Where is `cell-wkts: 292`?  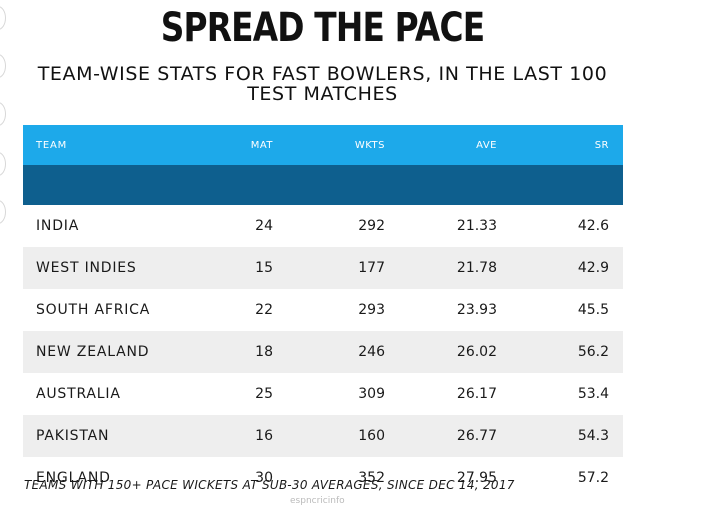 cell-wkts: 292 is located at coordinates (371, 226).